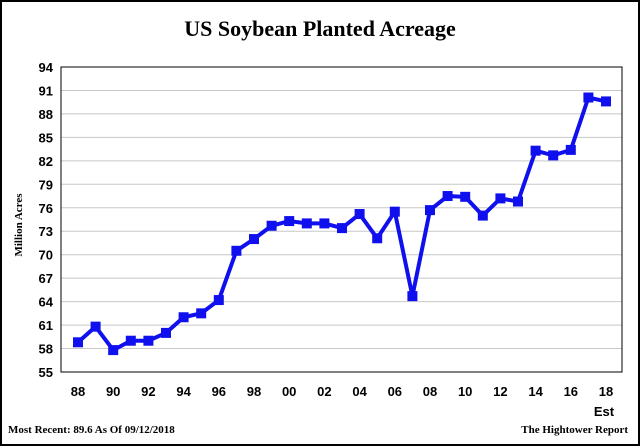 The height and width of the screenshot is (446, 640). I want to click on y-tick-label: 61, so click(46, 325).